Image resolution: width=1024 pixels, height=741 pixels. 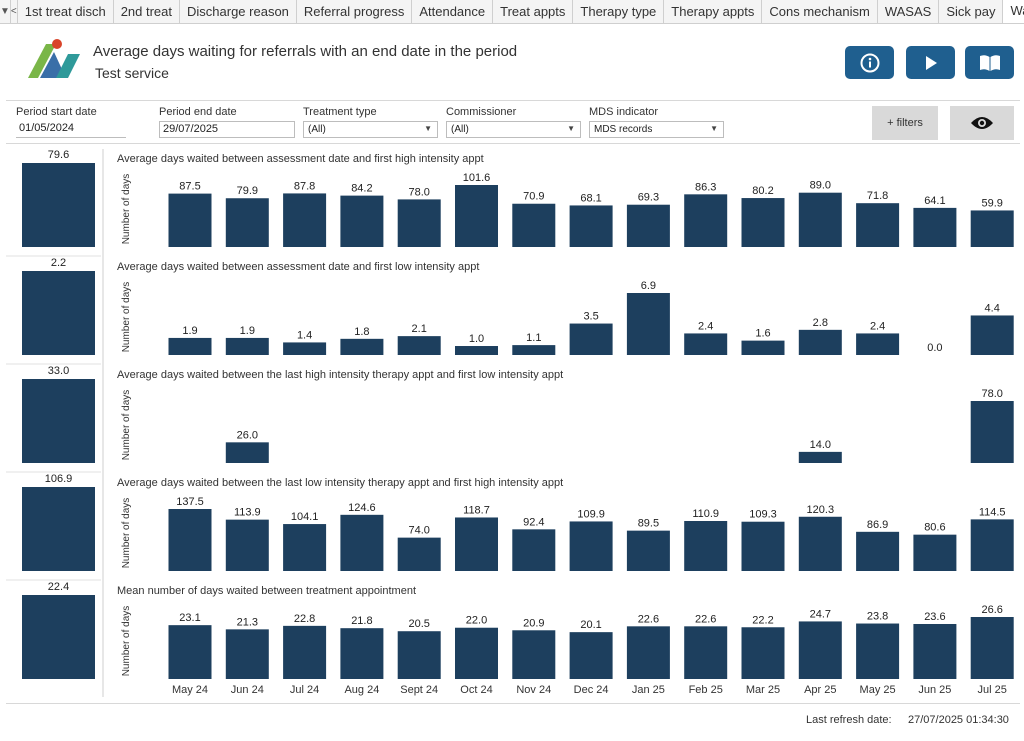 What do you see at coordinates (317, 129) in the screenshot?
I see `treatment-type-value: (All)` at bounding box center [317, 129].